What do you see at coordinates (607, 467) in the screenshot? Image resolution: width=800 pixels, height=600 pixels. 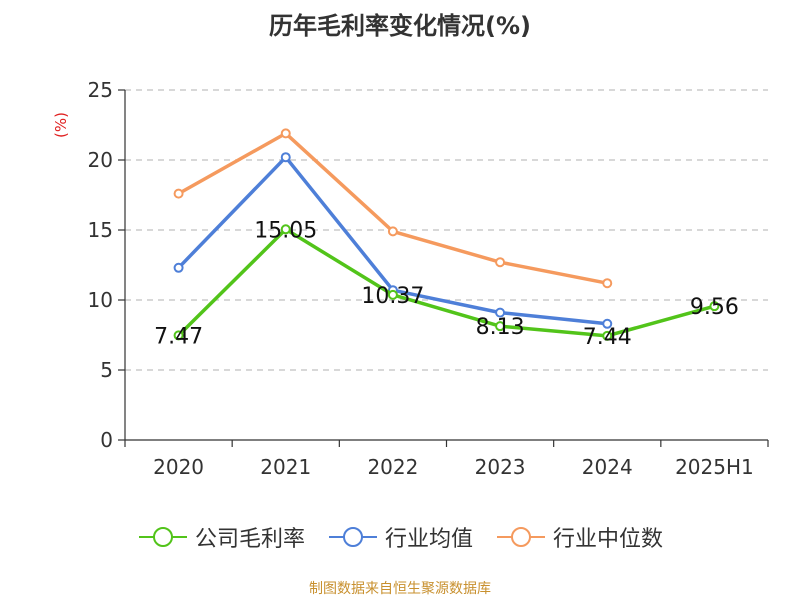 I see `x-tick-label: 2024` at bounding box center [607, 467].